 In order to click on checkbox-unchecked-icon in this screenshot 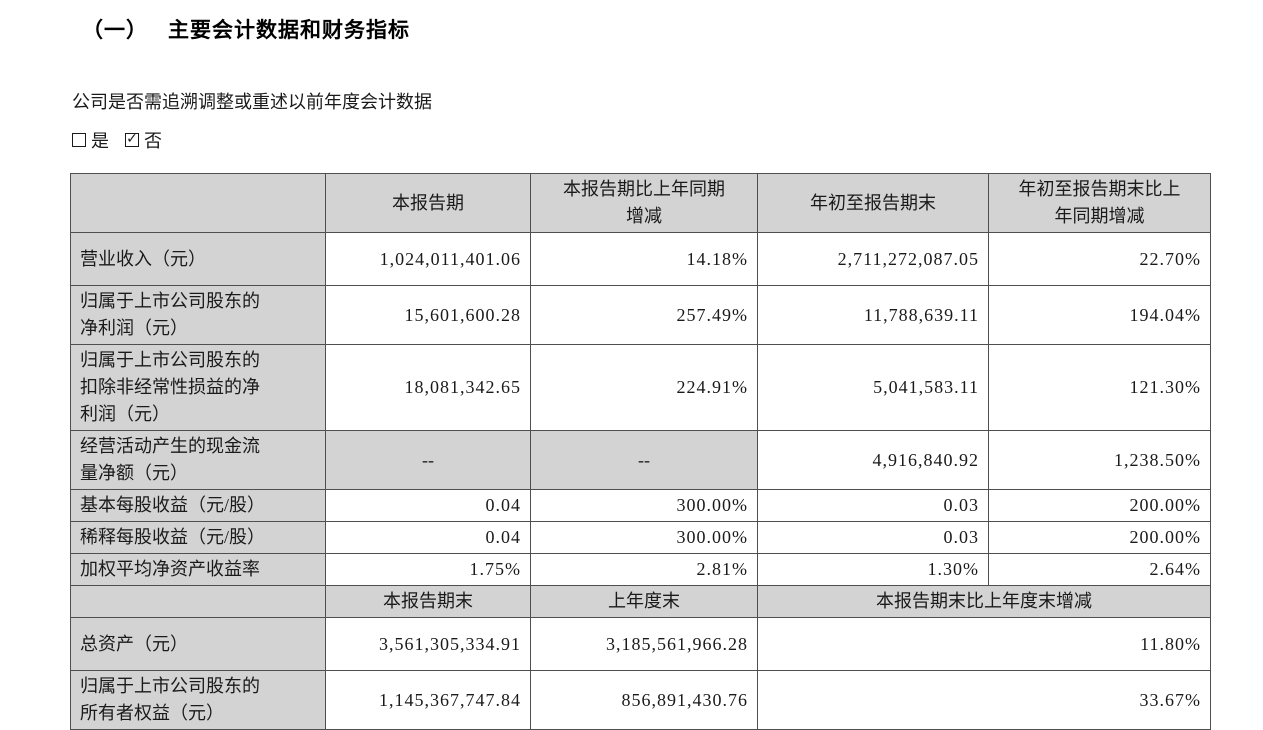, I will do `click(79, 140)`.